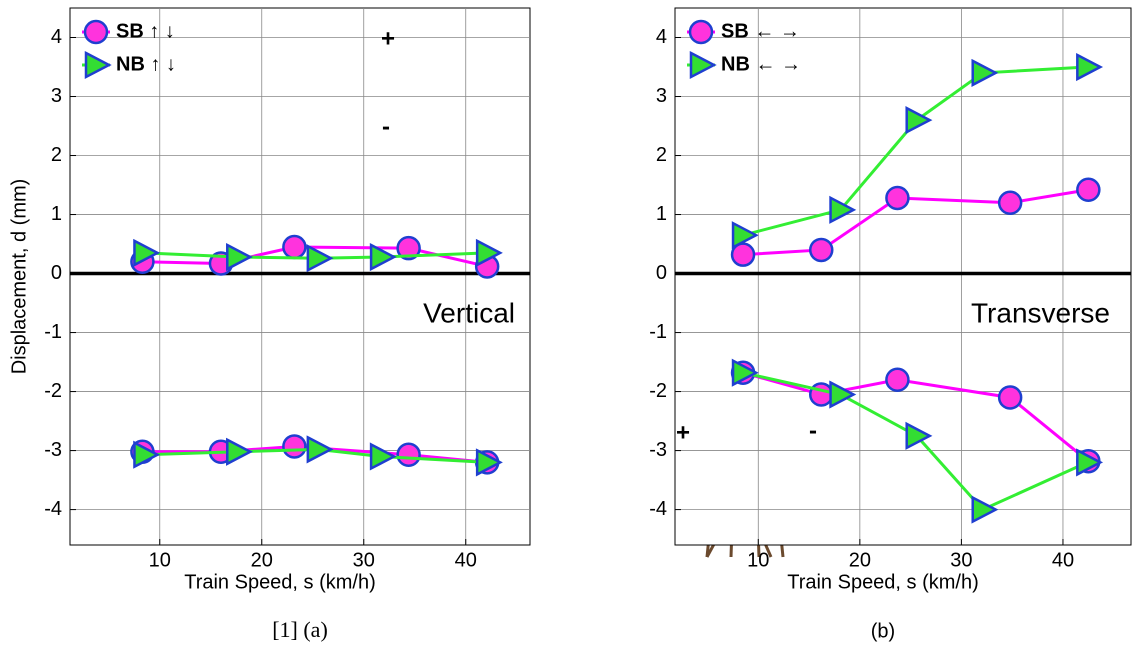 This screenshot has width=1133, height=651. Describe the element at coordinates (760, 31) in the screenshot. I see `legend-label: SB ← →` at that location.